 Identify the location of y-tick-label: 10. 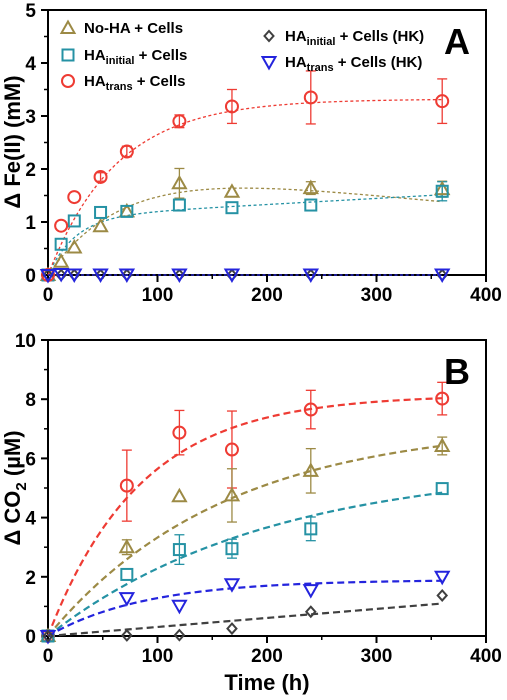
(25, 341).